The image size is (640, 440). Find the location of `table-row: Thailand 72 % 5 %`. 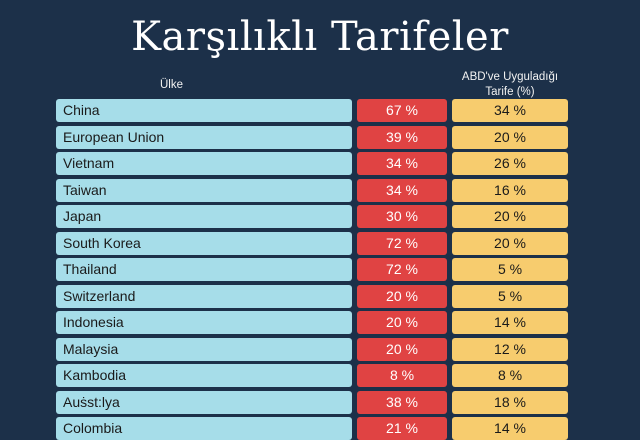

table-row: Thailand 72 % 5 % is located at coordinates (320, 269).